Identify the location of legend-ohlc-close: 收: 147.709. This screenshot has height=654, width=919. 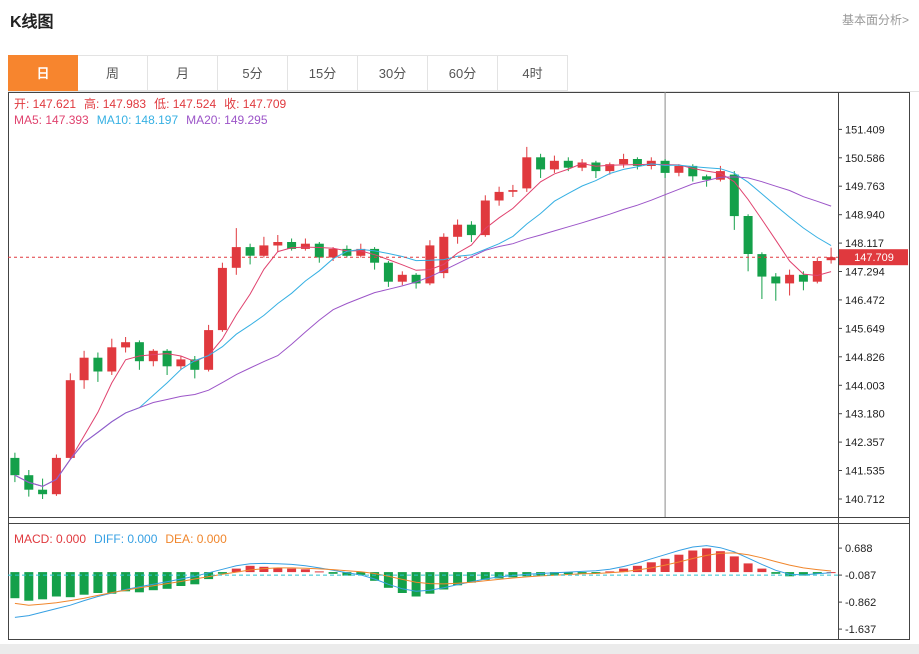
(255, 104).